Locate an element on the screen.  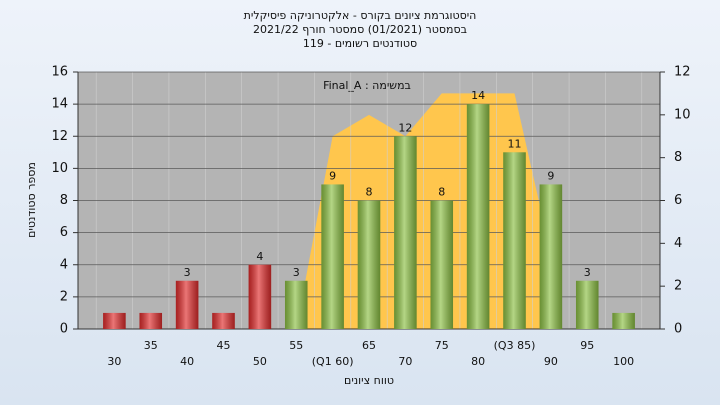
x-tick-label: 95 is located at coordinates (587, 345).